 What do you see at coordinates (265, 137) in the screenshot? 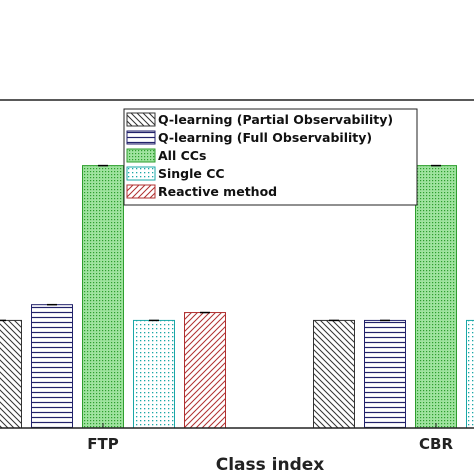
I see `legend-label: Q-learning (Full Observability)` at bounding box center [265, 137].